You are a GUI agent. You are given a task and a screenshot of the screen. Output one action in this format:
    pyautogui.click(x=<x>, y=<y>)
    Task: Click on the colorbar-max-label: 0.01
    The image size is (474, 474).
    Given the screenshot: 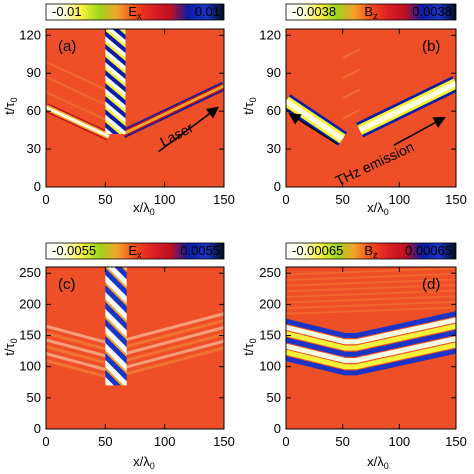 What is the action you would take?
    pyautogui.click(x=207, y=11)
    